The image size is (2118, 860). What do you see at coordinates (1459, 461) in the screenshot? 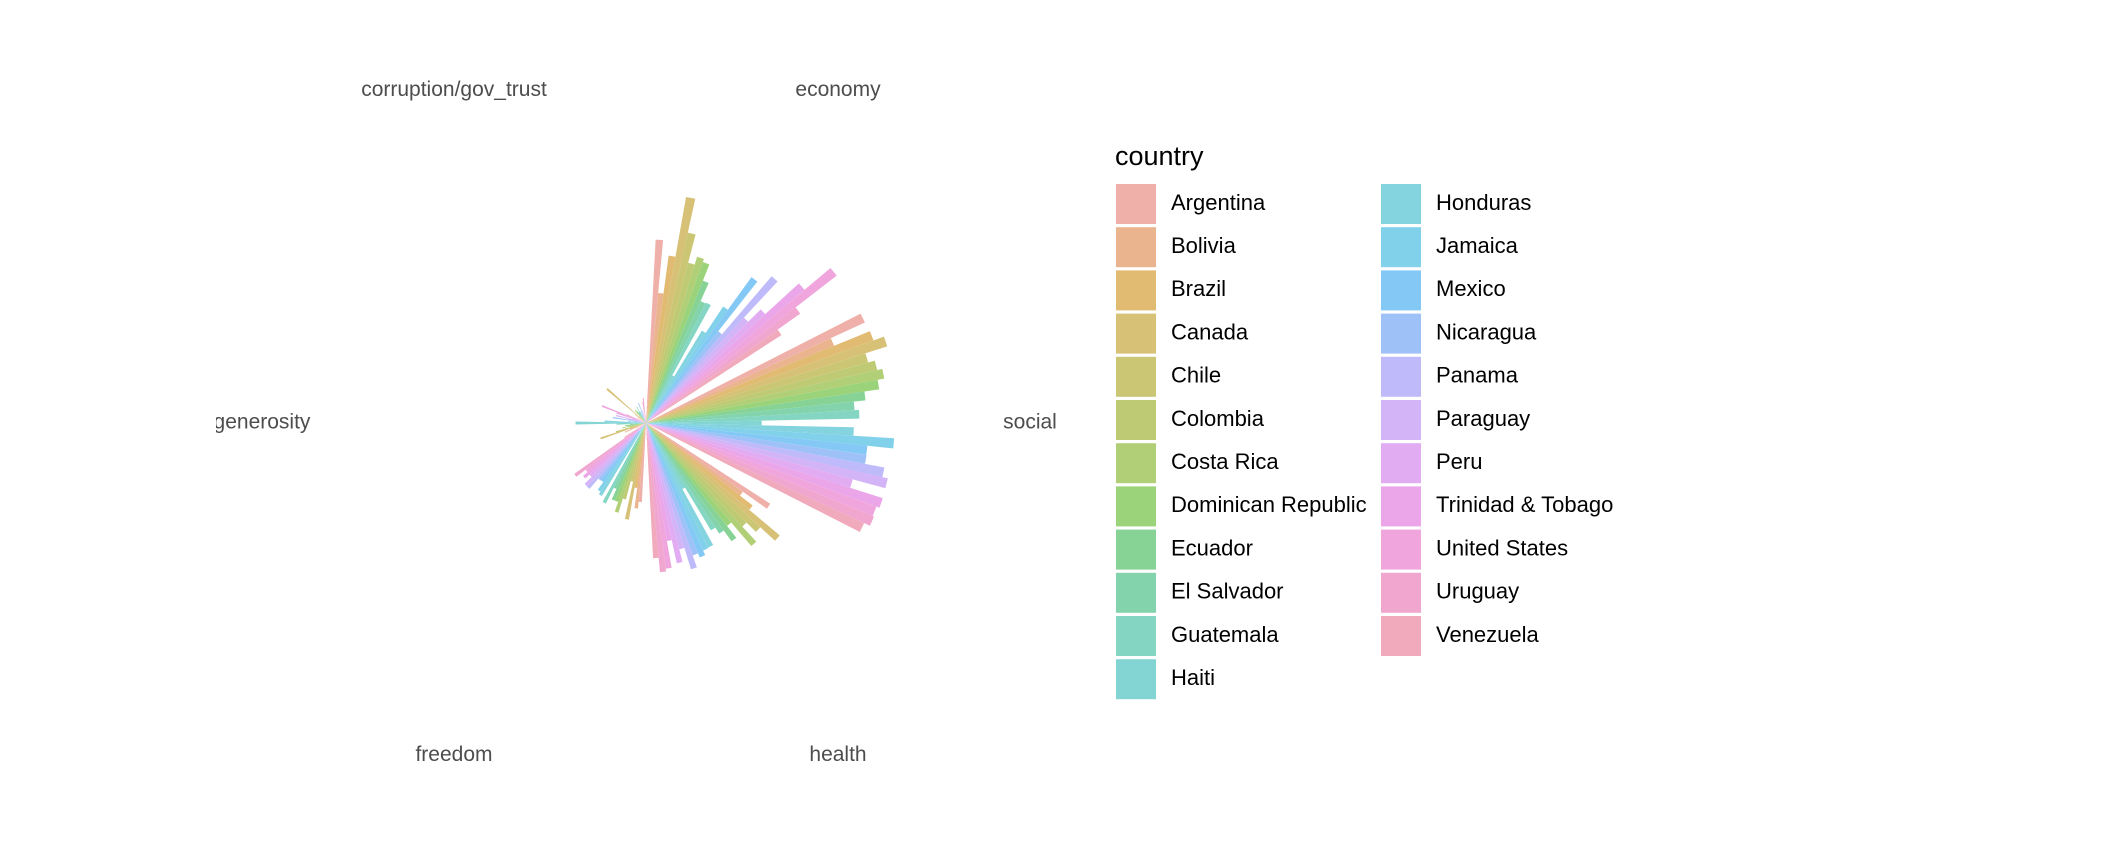
I see `legend-label: Peru` at bounding box center [1459, 461].